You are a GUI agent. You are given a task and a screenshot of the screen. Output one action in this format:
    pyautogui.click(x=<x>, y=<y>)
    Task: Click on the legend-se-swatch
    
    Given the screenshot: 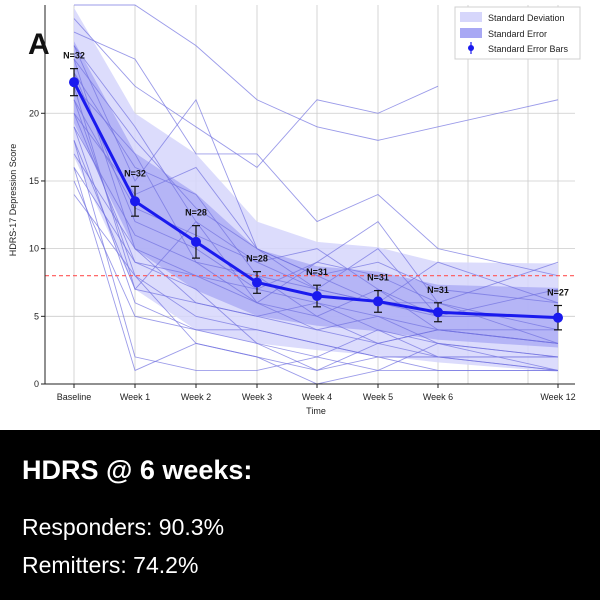 What is the action you would take?
    pyautogui.click(x=471, y=33)
    